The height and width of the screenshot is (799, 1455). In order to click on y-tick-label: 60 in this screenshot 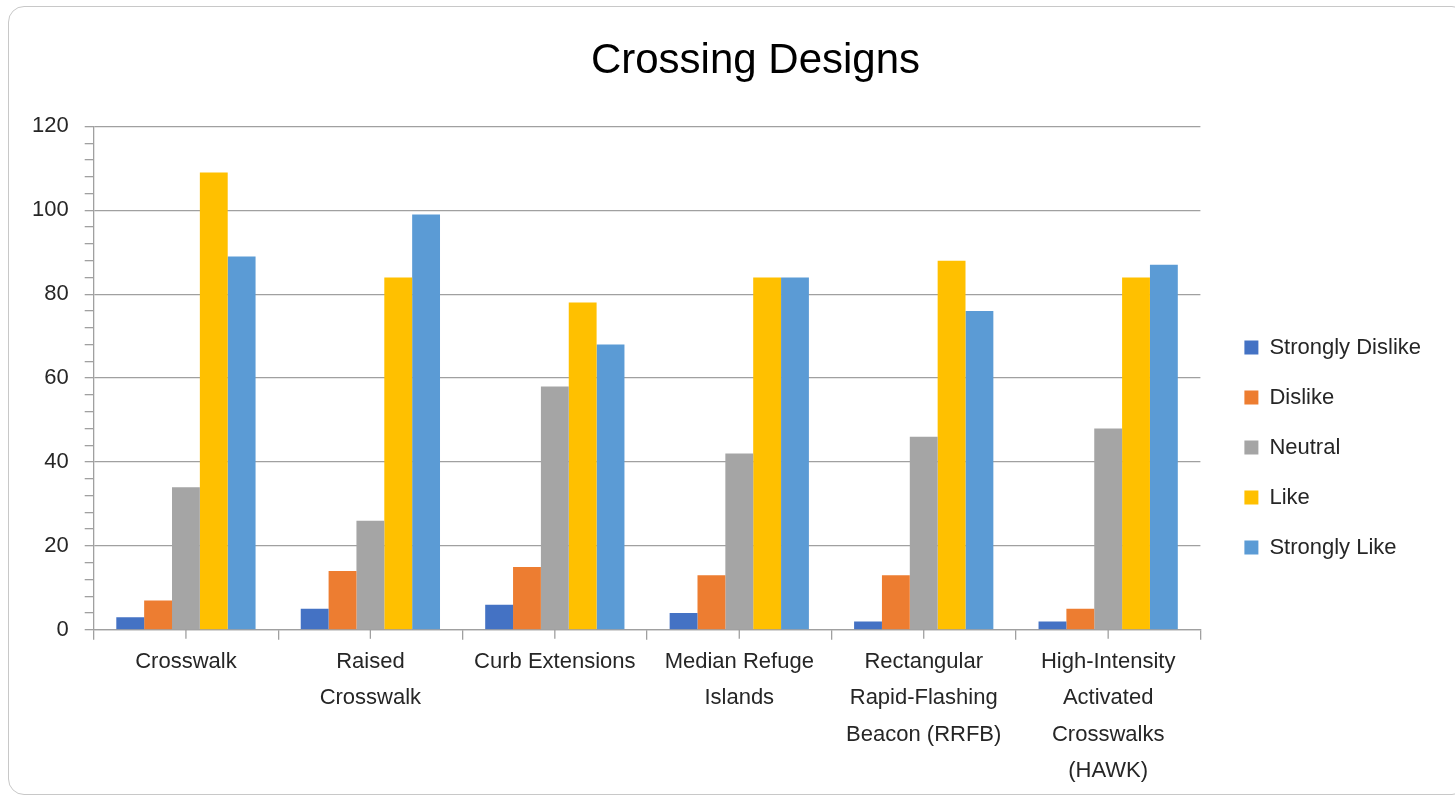, I will do `click(56, 377)`.